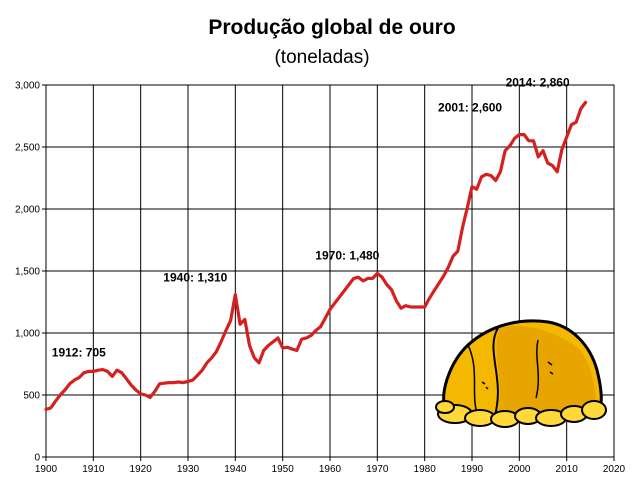 Image resolution: width=640 pixels, height=488 pixels. What do you see at coordinates (27, 210) in the screenshot?
I see `y-tick-label: 2,000` at bounding box center [27, 210].